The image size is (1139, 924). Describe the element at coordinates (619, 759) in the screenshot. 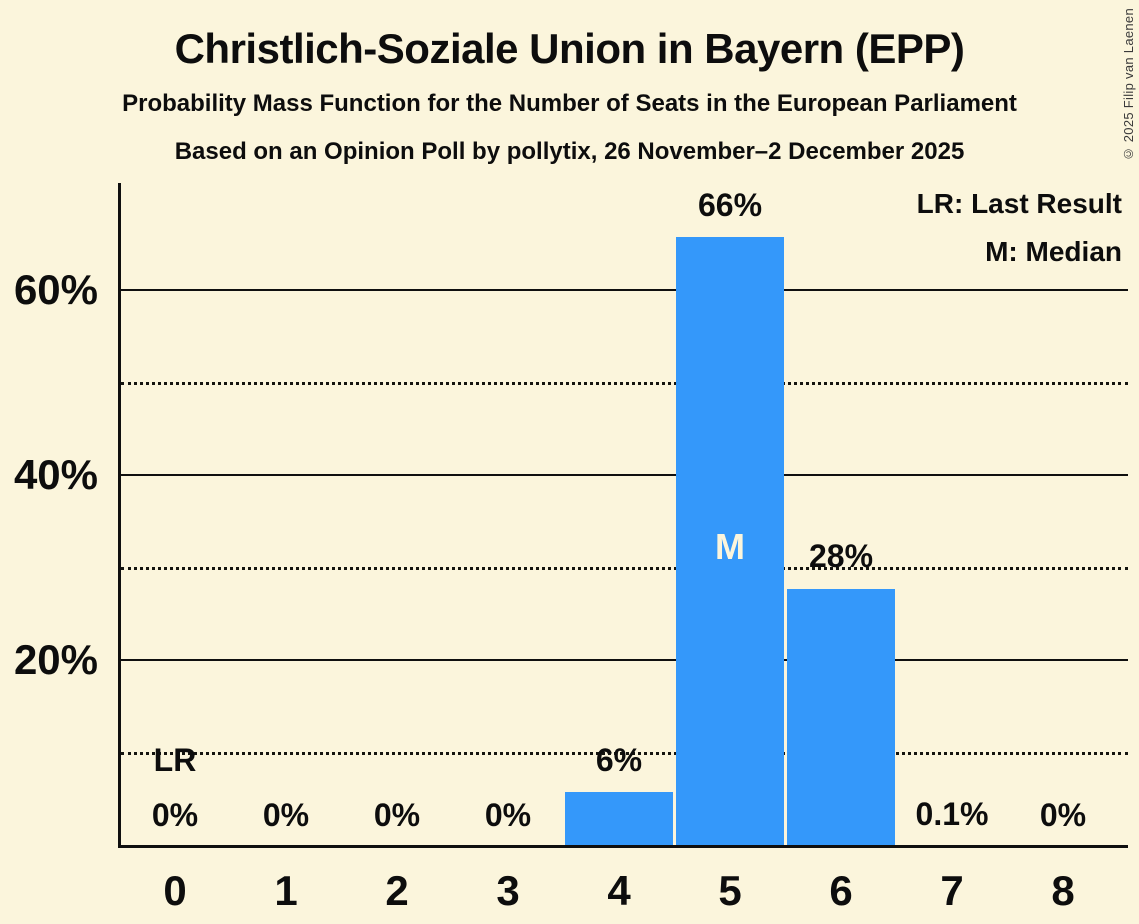

I see `bar-value-label-4: 6%` at that location.